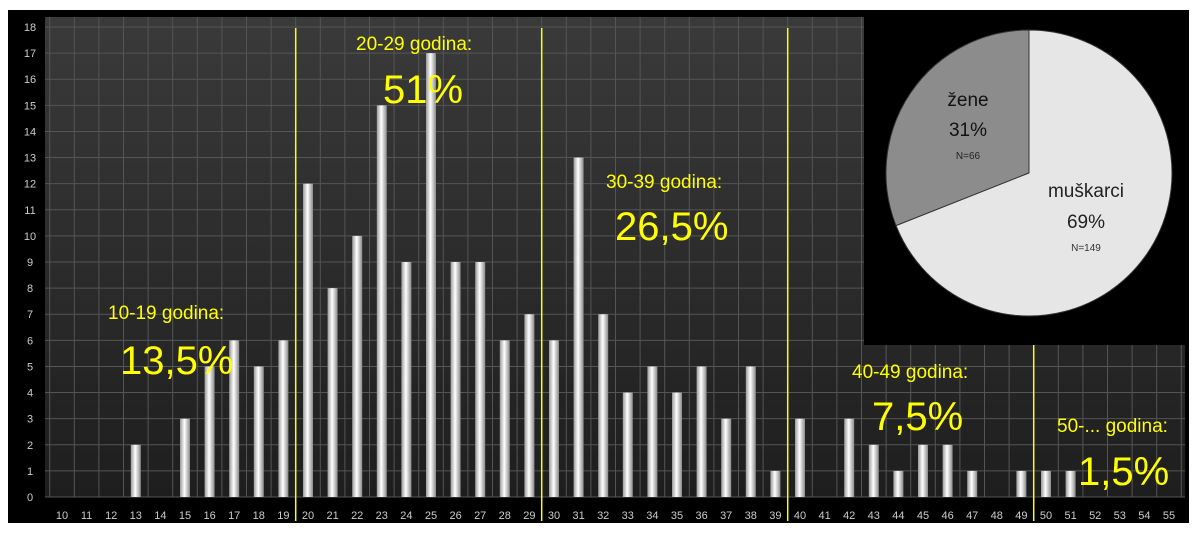 This screenshot has width=1197, height=533. What do you see at coordinates (30, 315) in the screenshot?
I see `y-tick-label: 7` at bounding box center [30, 315].